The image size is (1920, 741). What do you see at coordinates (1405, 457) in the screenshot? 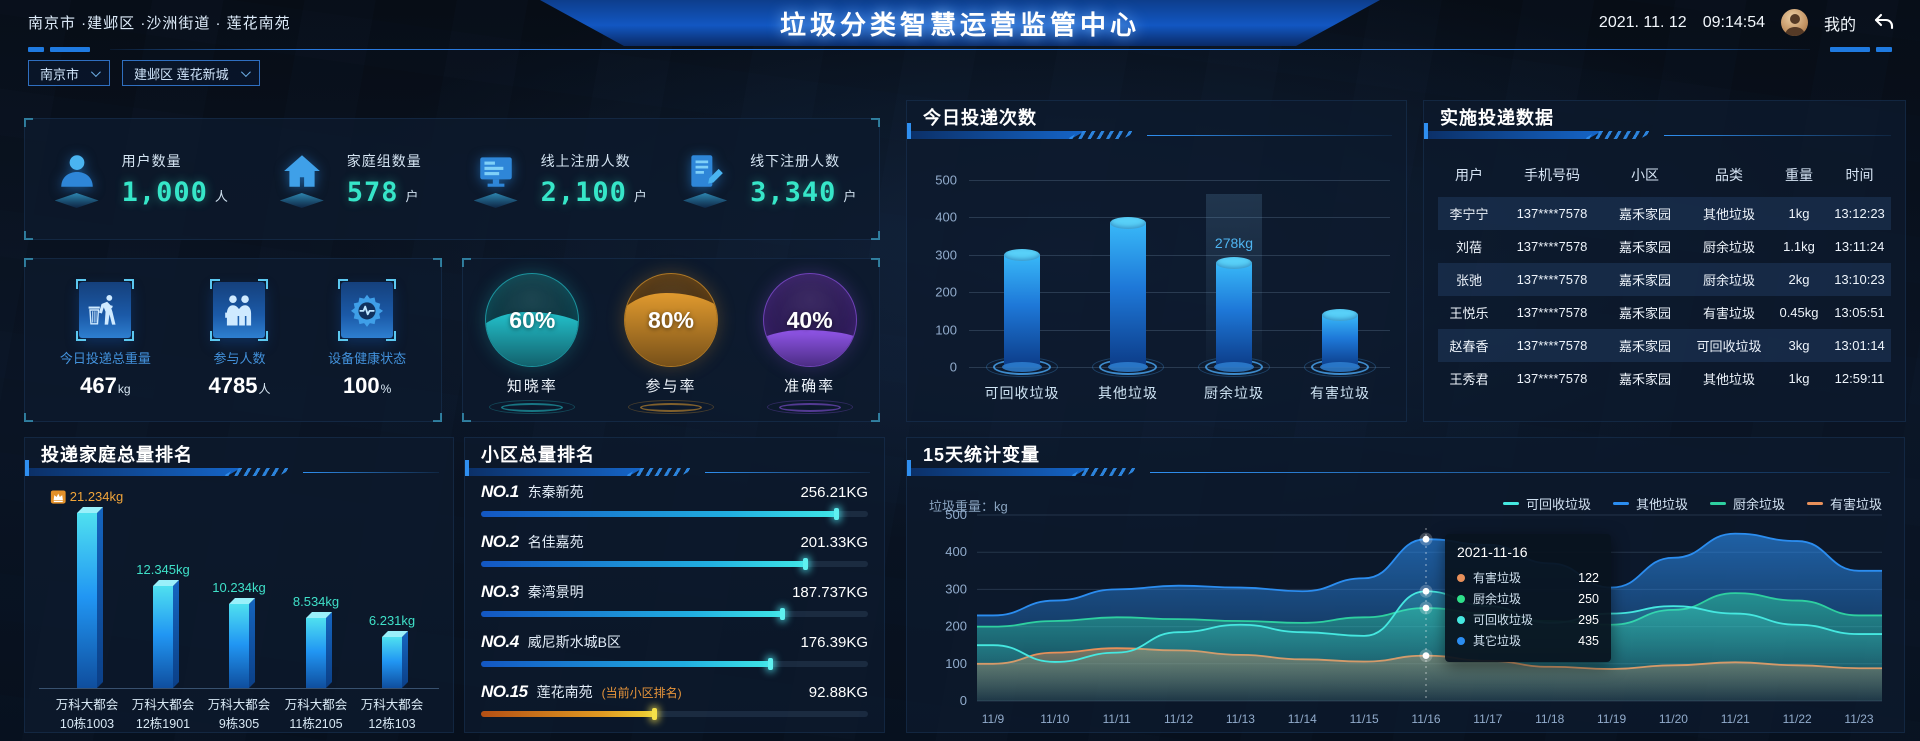
I see `panel-header: 15天统计变量` at bounding box center [1405, 457].